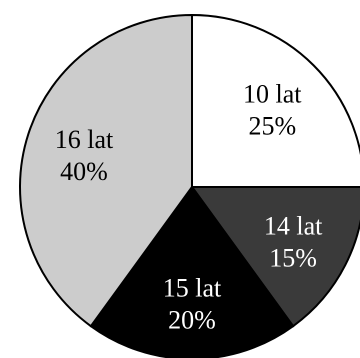 The image size is (360, 358). Describe the element at coordinates (192, 288) in the screenshot. I see `slice-category-label: 15 lat` at that location.